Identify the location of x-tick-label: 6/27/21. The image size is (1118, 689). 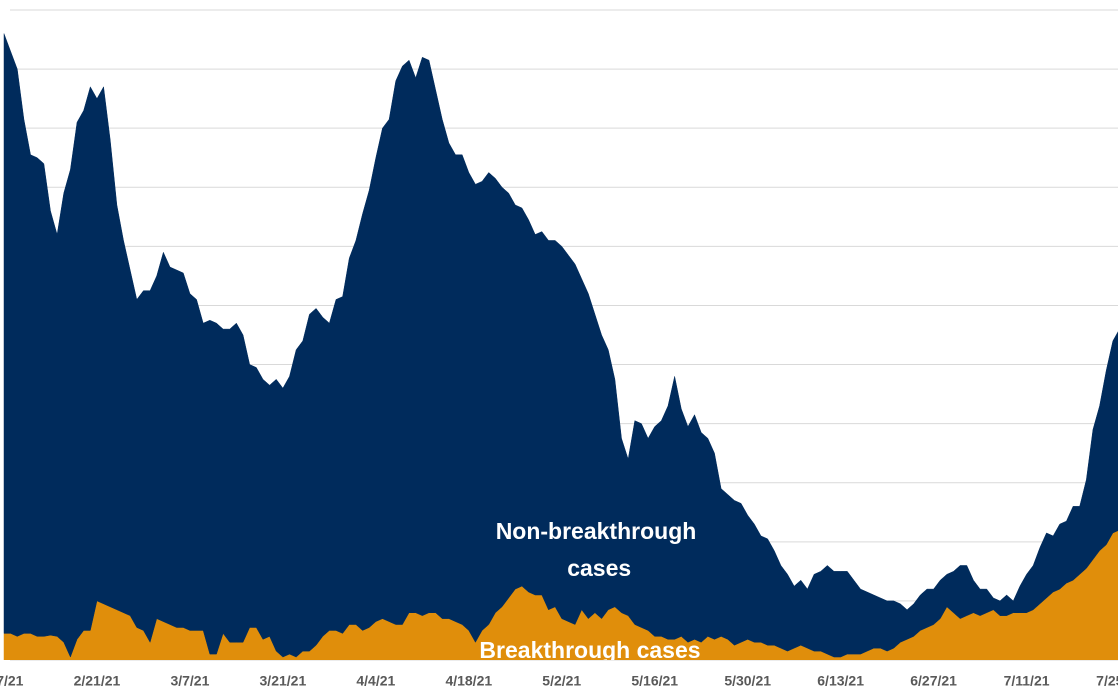
(933, 681).